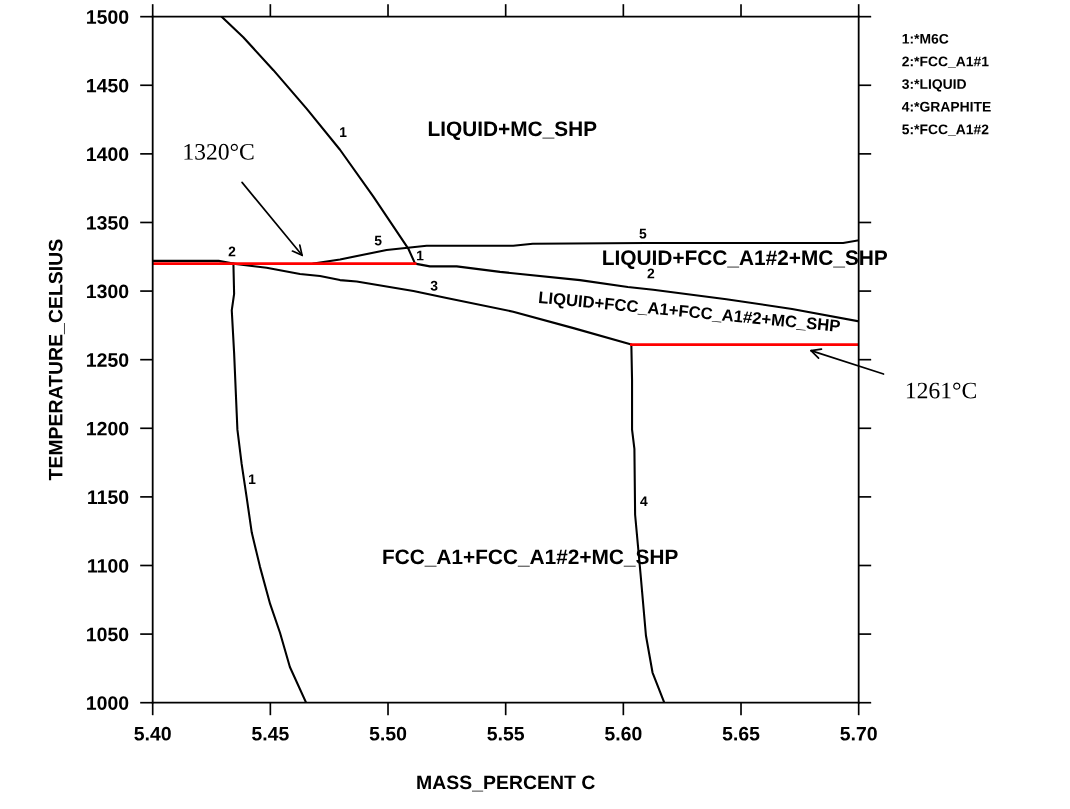  I want to click on y-tick-label: 1450, so click(108, 85).